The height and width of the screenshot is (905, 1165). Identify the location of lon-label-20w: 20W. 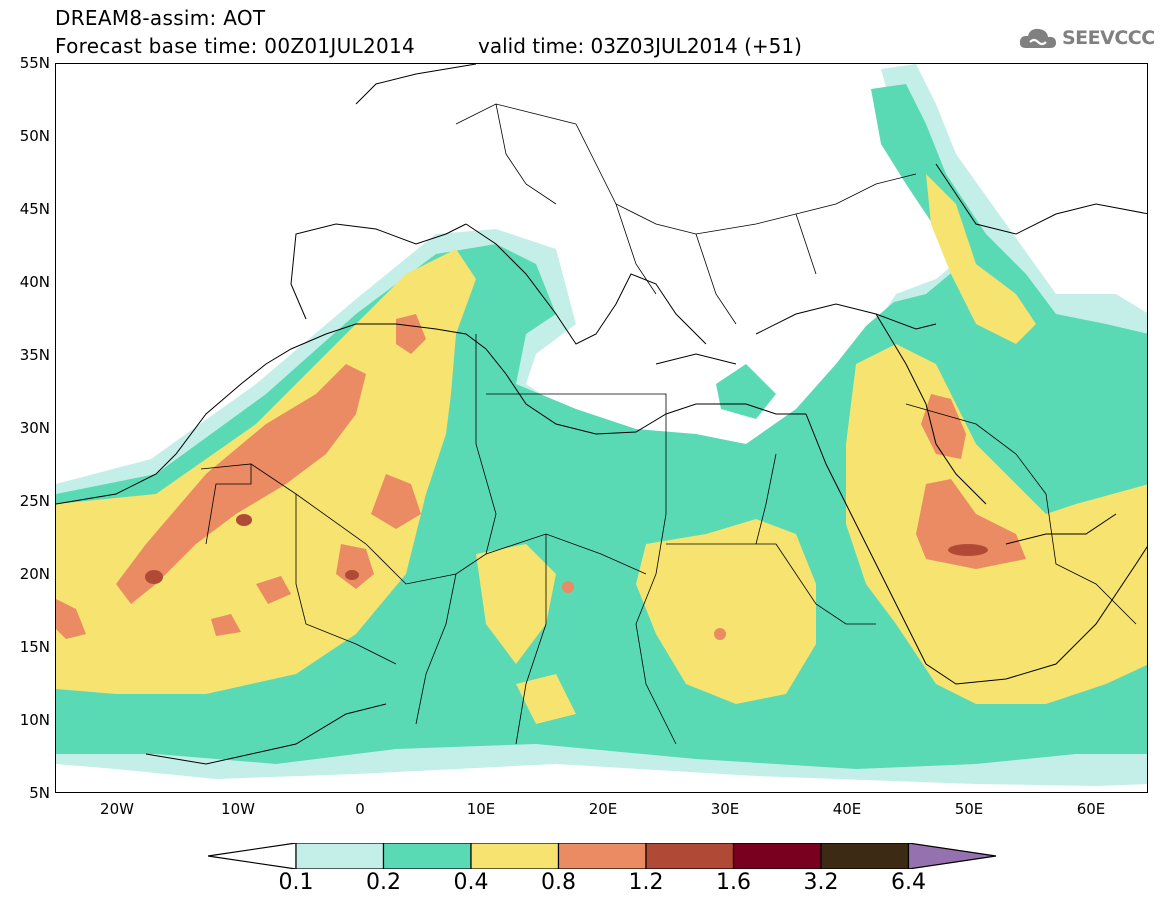
(117, 809).